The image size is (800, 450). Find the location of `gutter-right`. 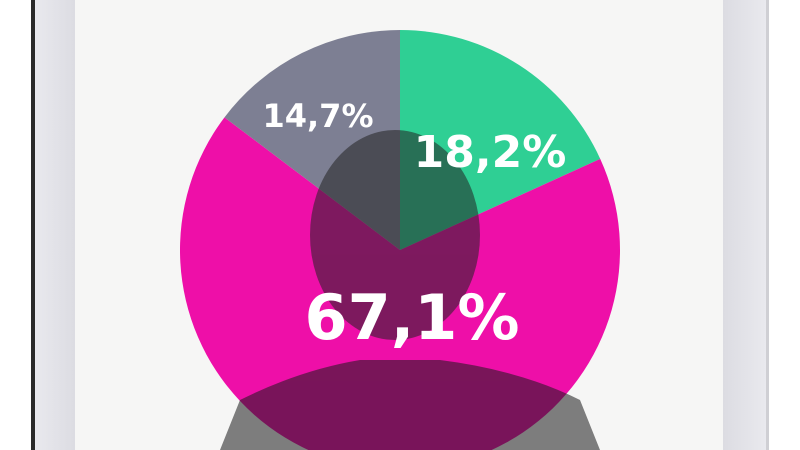

gutter-right is located at coordinates (744, 225).